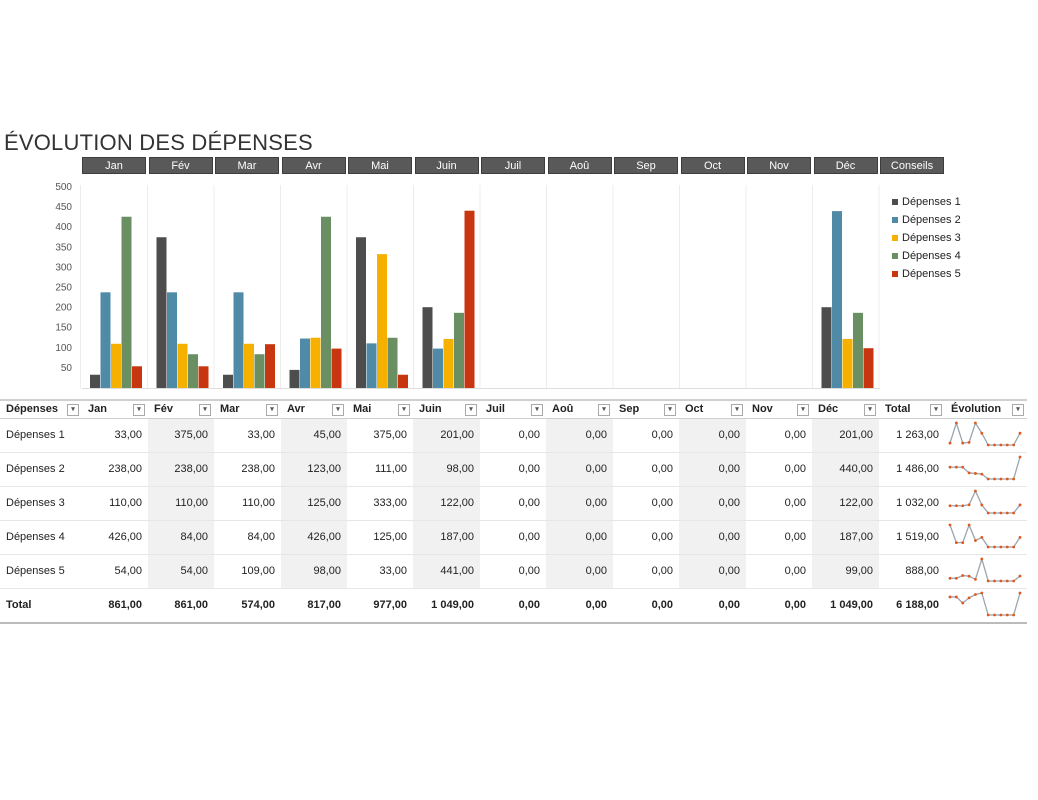 This screenshot has height=800, width=1038. What do you see at coordinates (912, 537) in the screenshot?
I see `row-total-cell: 1 519,00` at bounding box center [912, 537].